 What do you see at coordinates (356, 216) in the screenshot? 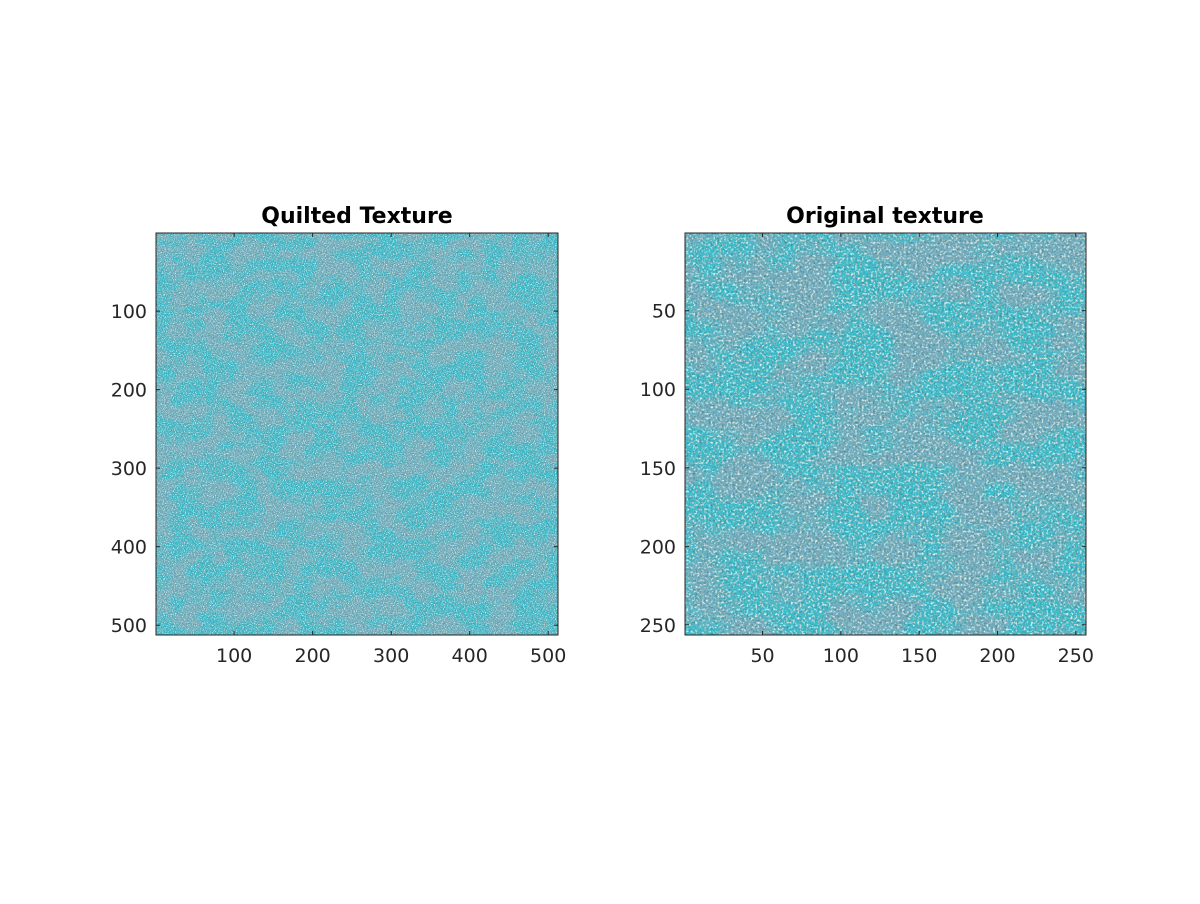
I see `axes-title: Quilted Texture` at bounding box center [356, 216].